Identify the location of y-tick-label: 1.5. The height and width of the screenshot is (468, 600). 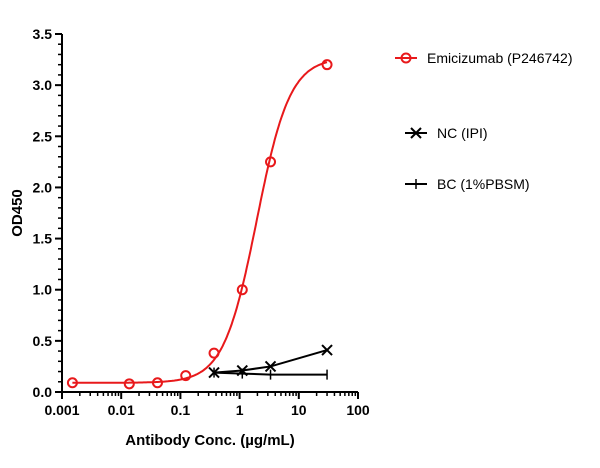
(43, 239).